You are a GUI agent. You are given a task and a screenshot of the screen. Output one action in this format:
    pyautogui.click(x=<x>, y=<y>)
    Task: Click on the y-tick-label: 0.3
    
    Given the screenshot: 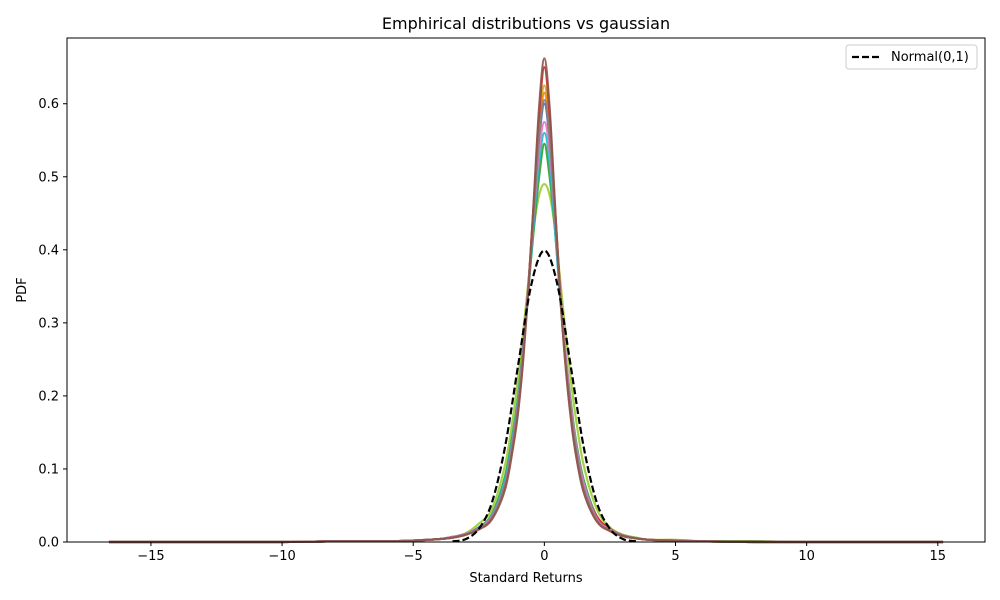 What is the action you would take?
    pyautogui.click(x=48, y=323)
    